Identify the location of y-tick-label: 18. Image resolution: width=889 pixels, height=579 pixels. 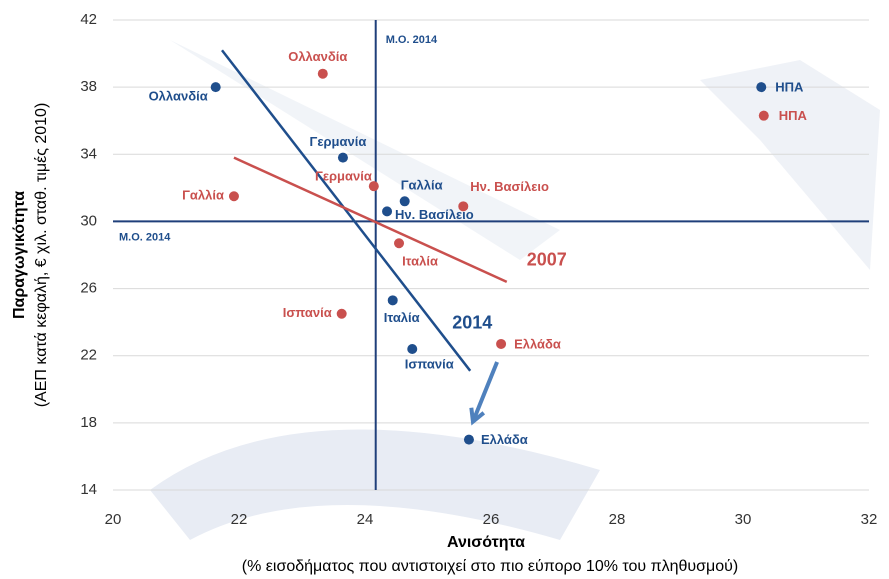
(88, 422).